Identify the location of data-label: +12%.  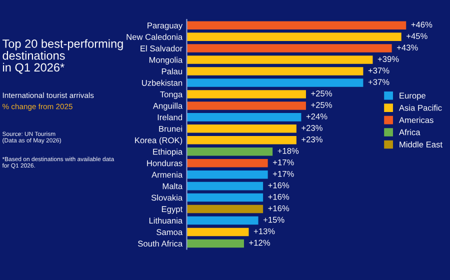
(259, 243).